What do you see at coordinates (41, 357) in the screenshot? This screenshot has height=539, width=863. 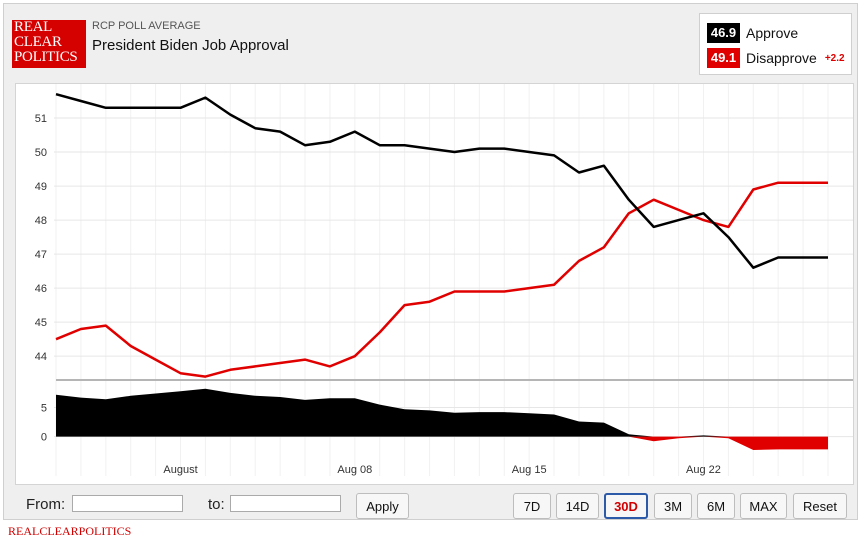 I see `y-tick-label: 44` at bounding box center [41, 357].